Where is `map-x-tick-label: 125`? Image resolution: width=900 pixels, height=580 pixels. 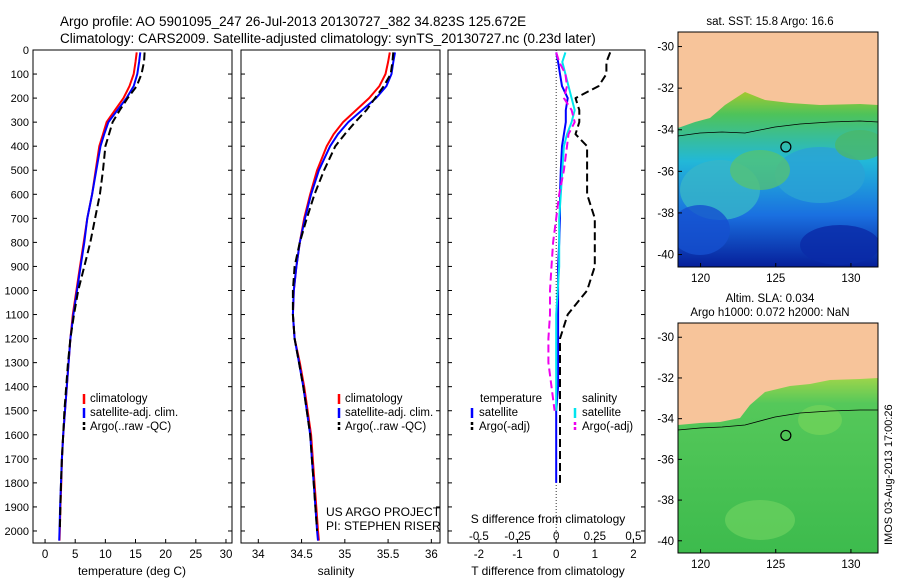 map-x-tick-label: 125 is located at coordinates (775, 279).